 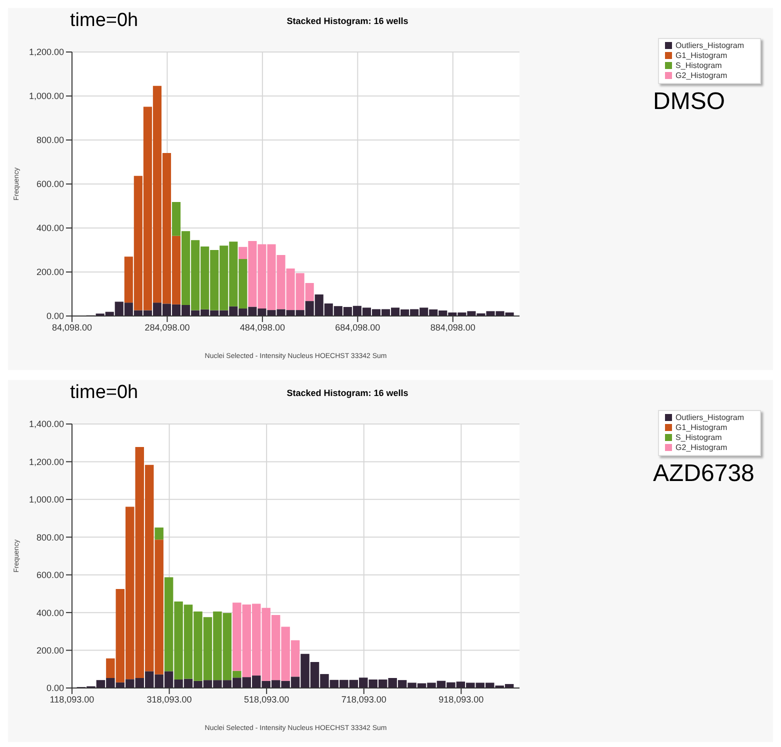 What do you see at coordinates (363, 699) in the screenshot?
I see `x-tick-label: 718,093.00` at bounding box center [363, 699].